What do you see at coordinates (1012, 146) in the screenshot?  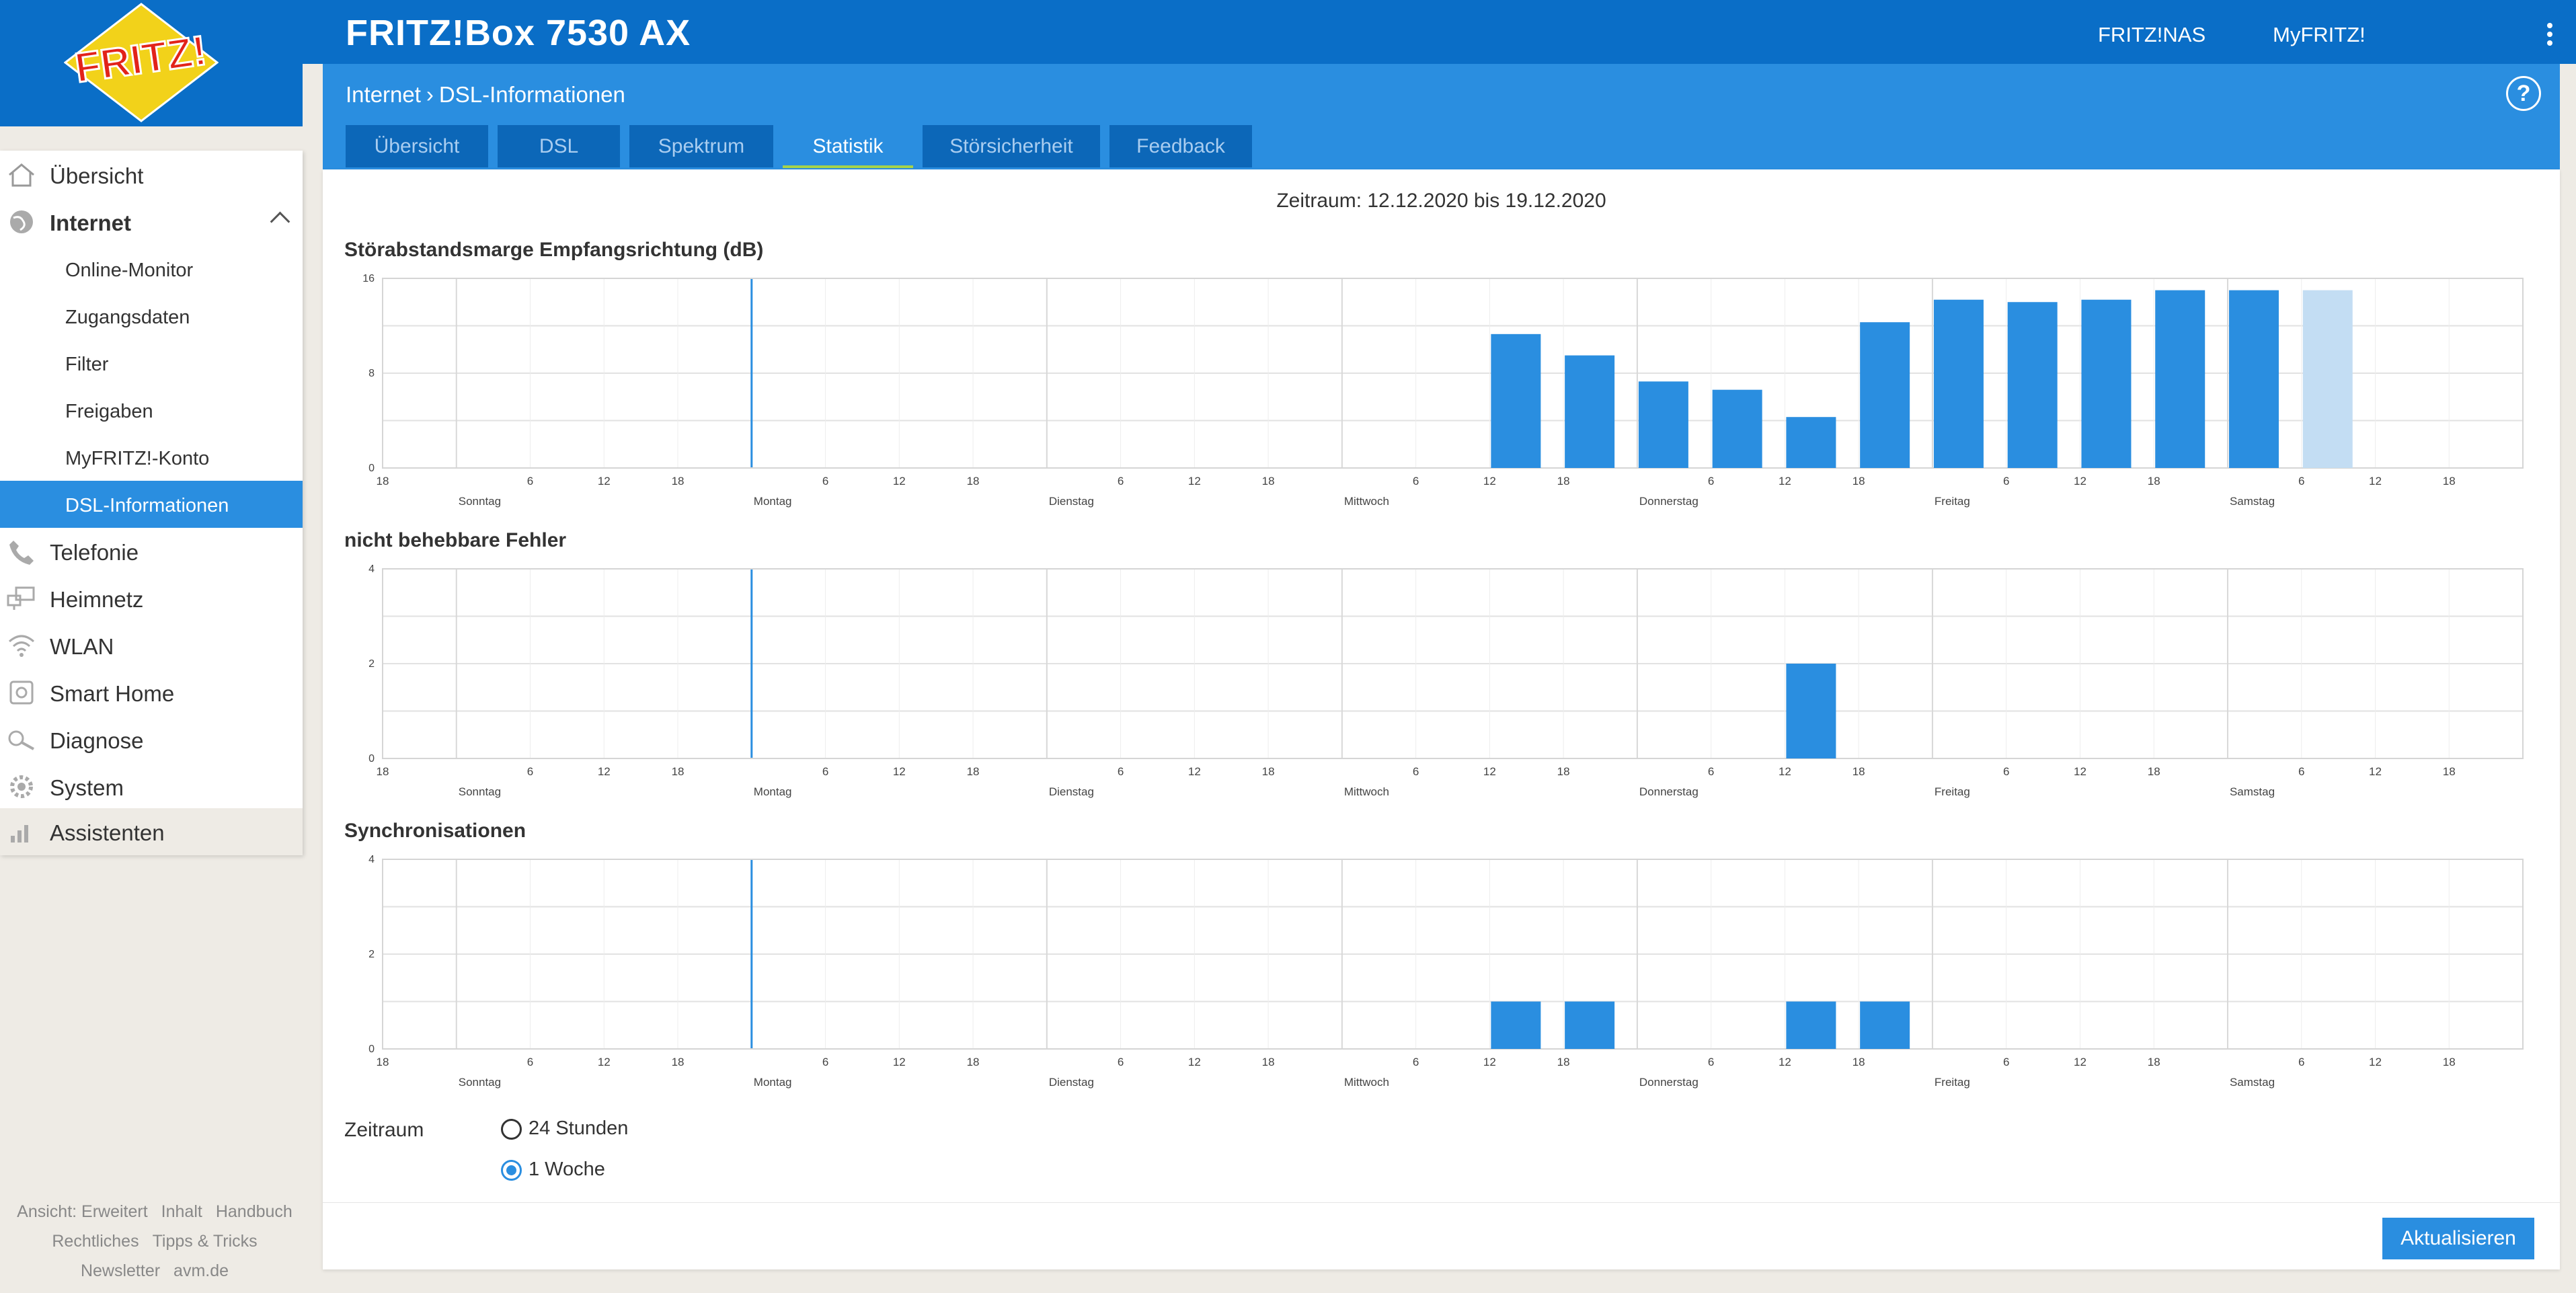 I see `tab-stoersicherheit: Störsicherheit` at bounding box center [1012, 146].